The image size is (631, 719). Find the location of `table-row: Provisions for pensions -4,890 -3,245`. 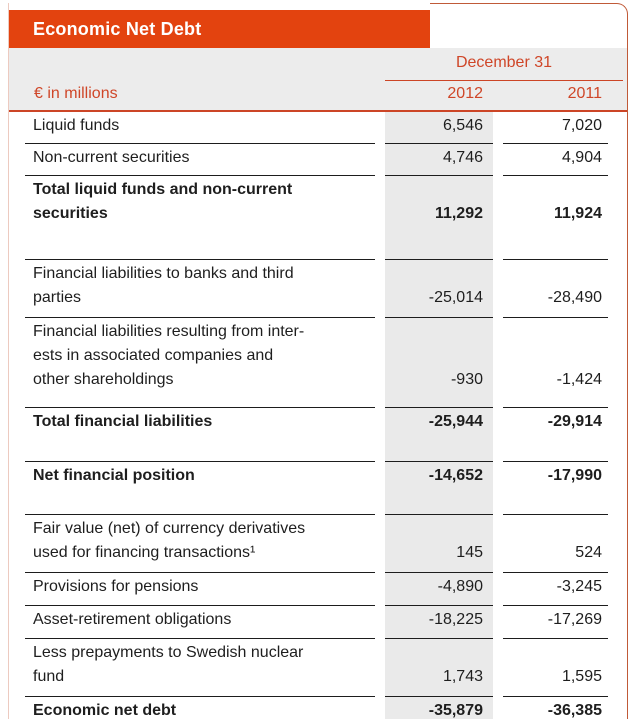

table-row: Provisions for pensions -4,890 -3,245 is located at coordinates (318, 589).